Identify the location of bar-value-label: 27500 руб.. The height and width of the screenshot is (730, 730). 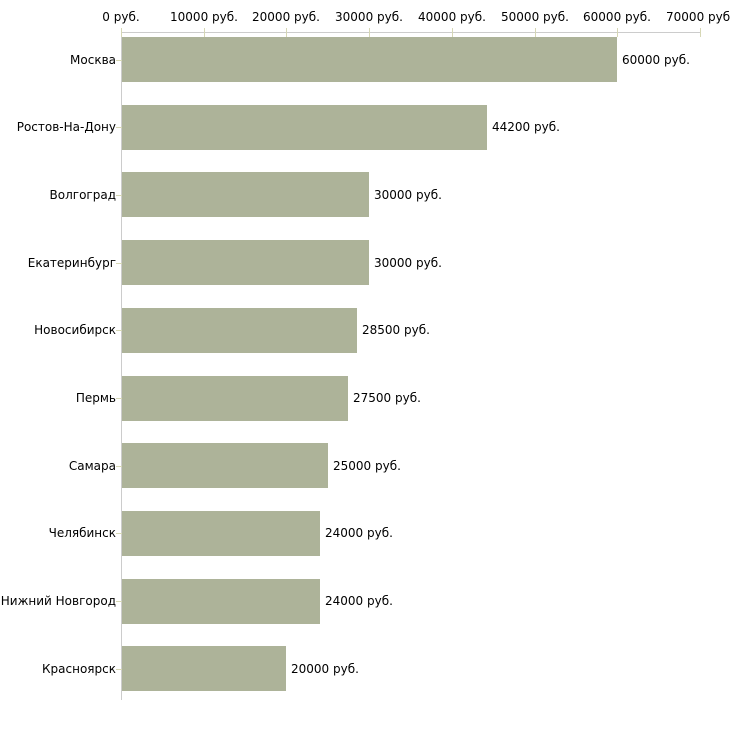
(387, 398).